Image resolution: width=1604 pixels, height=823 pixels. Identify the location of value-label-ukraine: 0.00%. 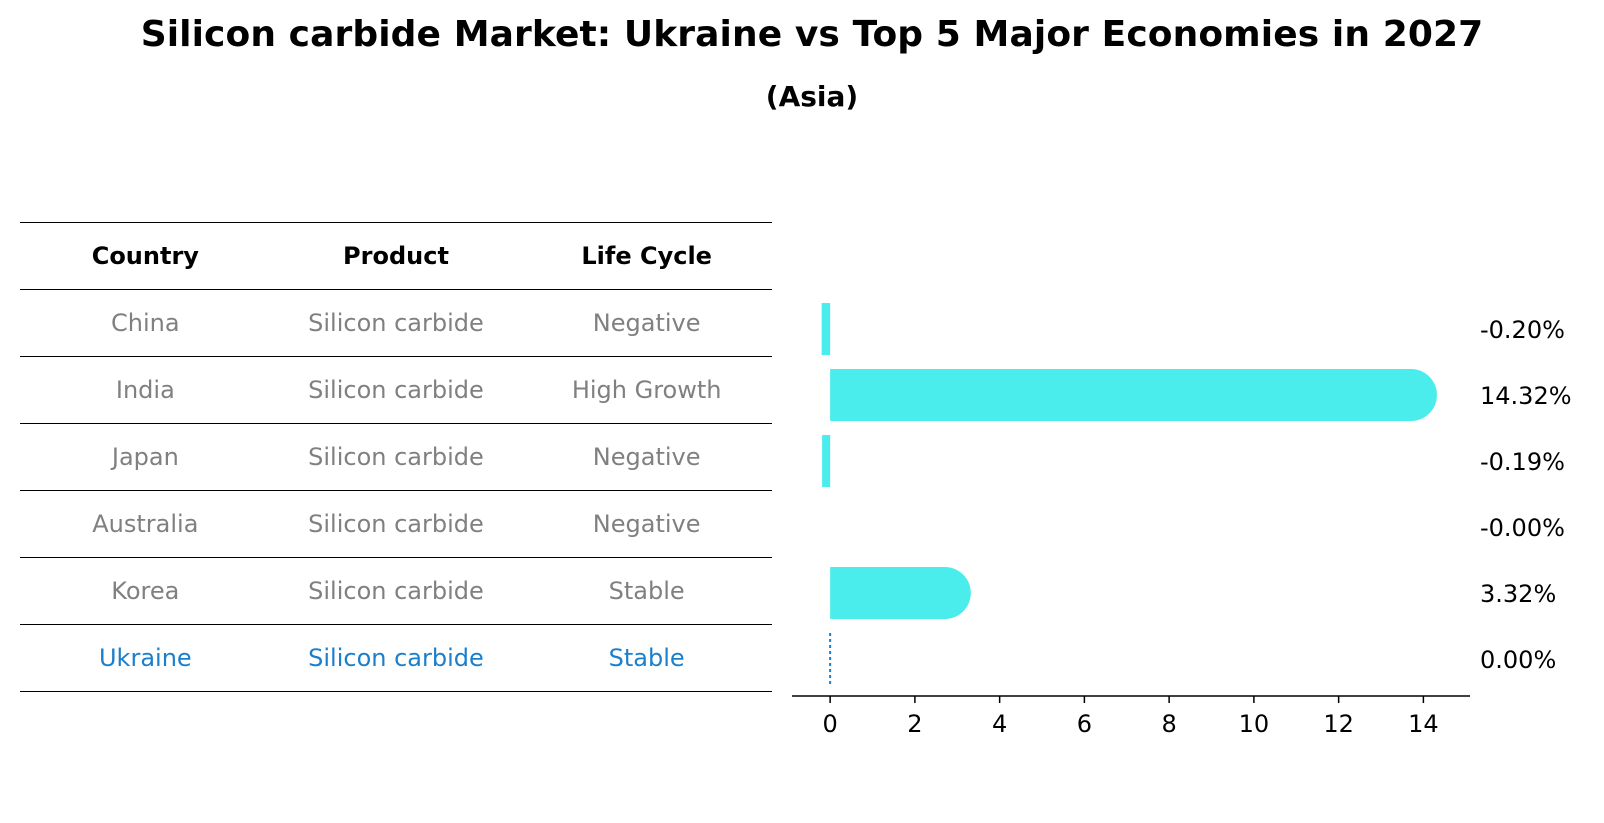
(1518, 660).